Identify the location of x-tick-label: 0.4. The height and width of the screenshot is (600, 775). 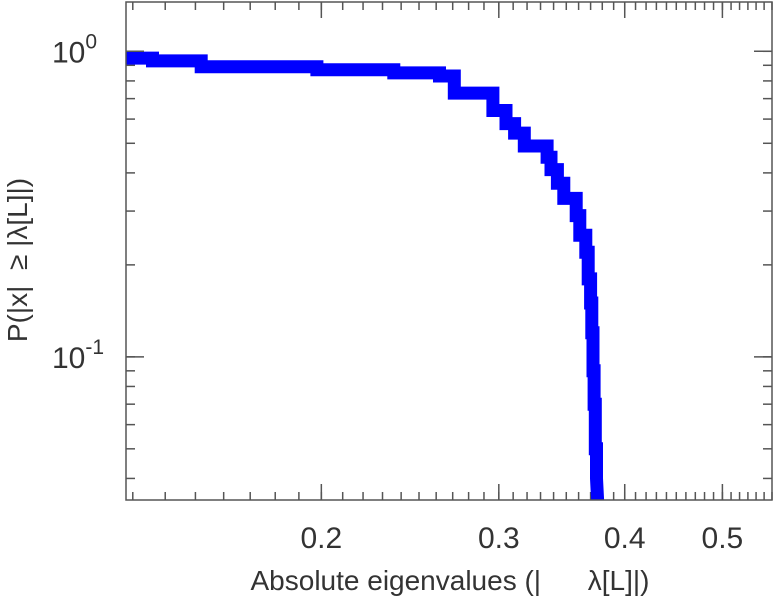
(625, 538).